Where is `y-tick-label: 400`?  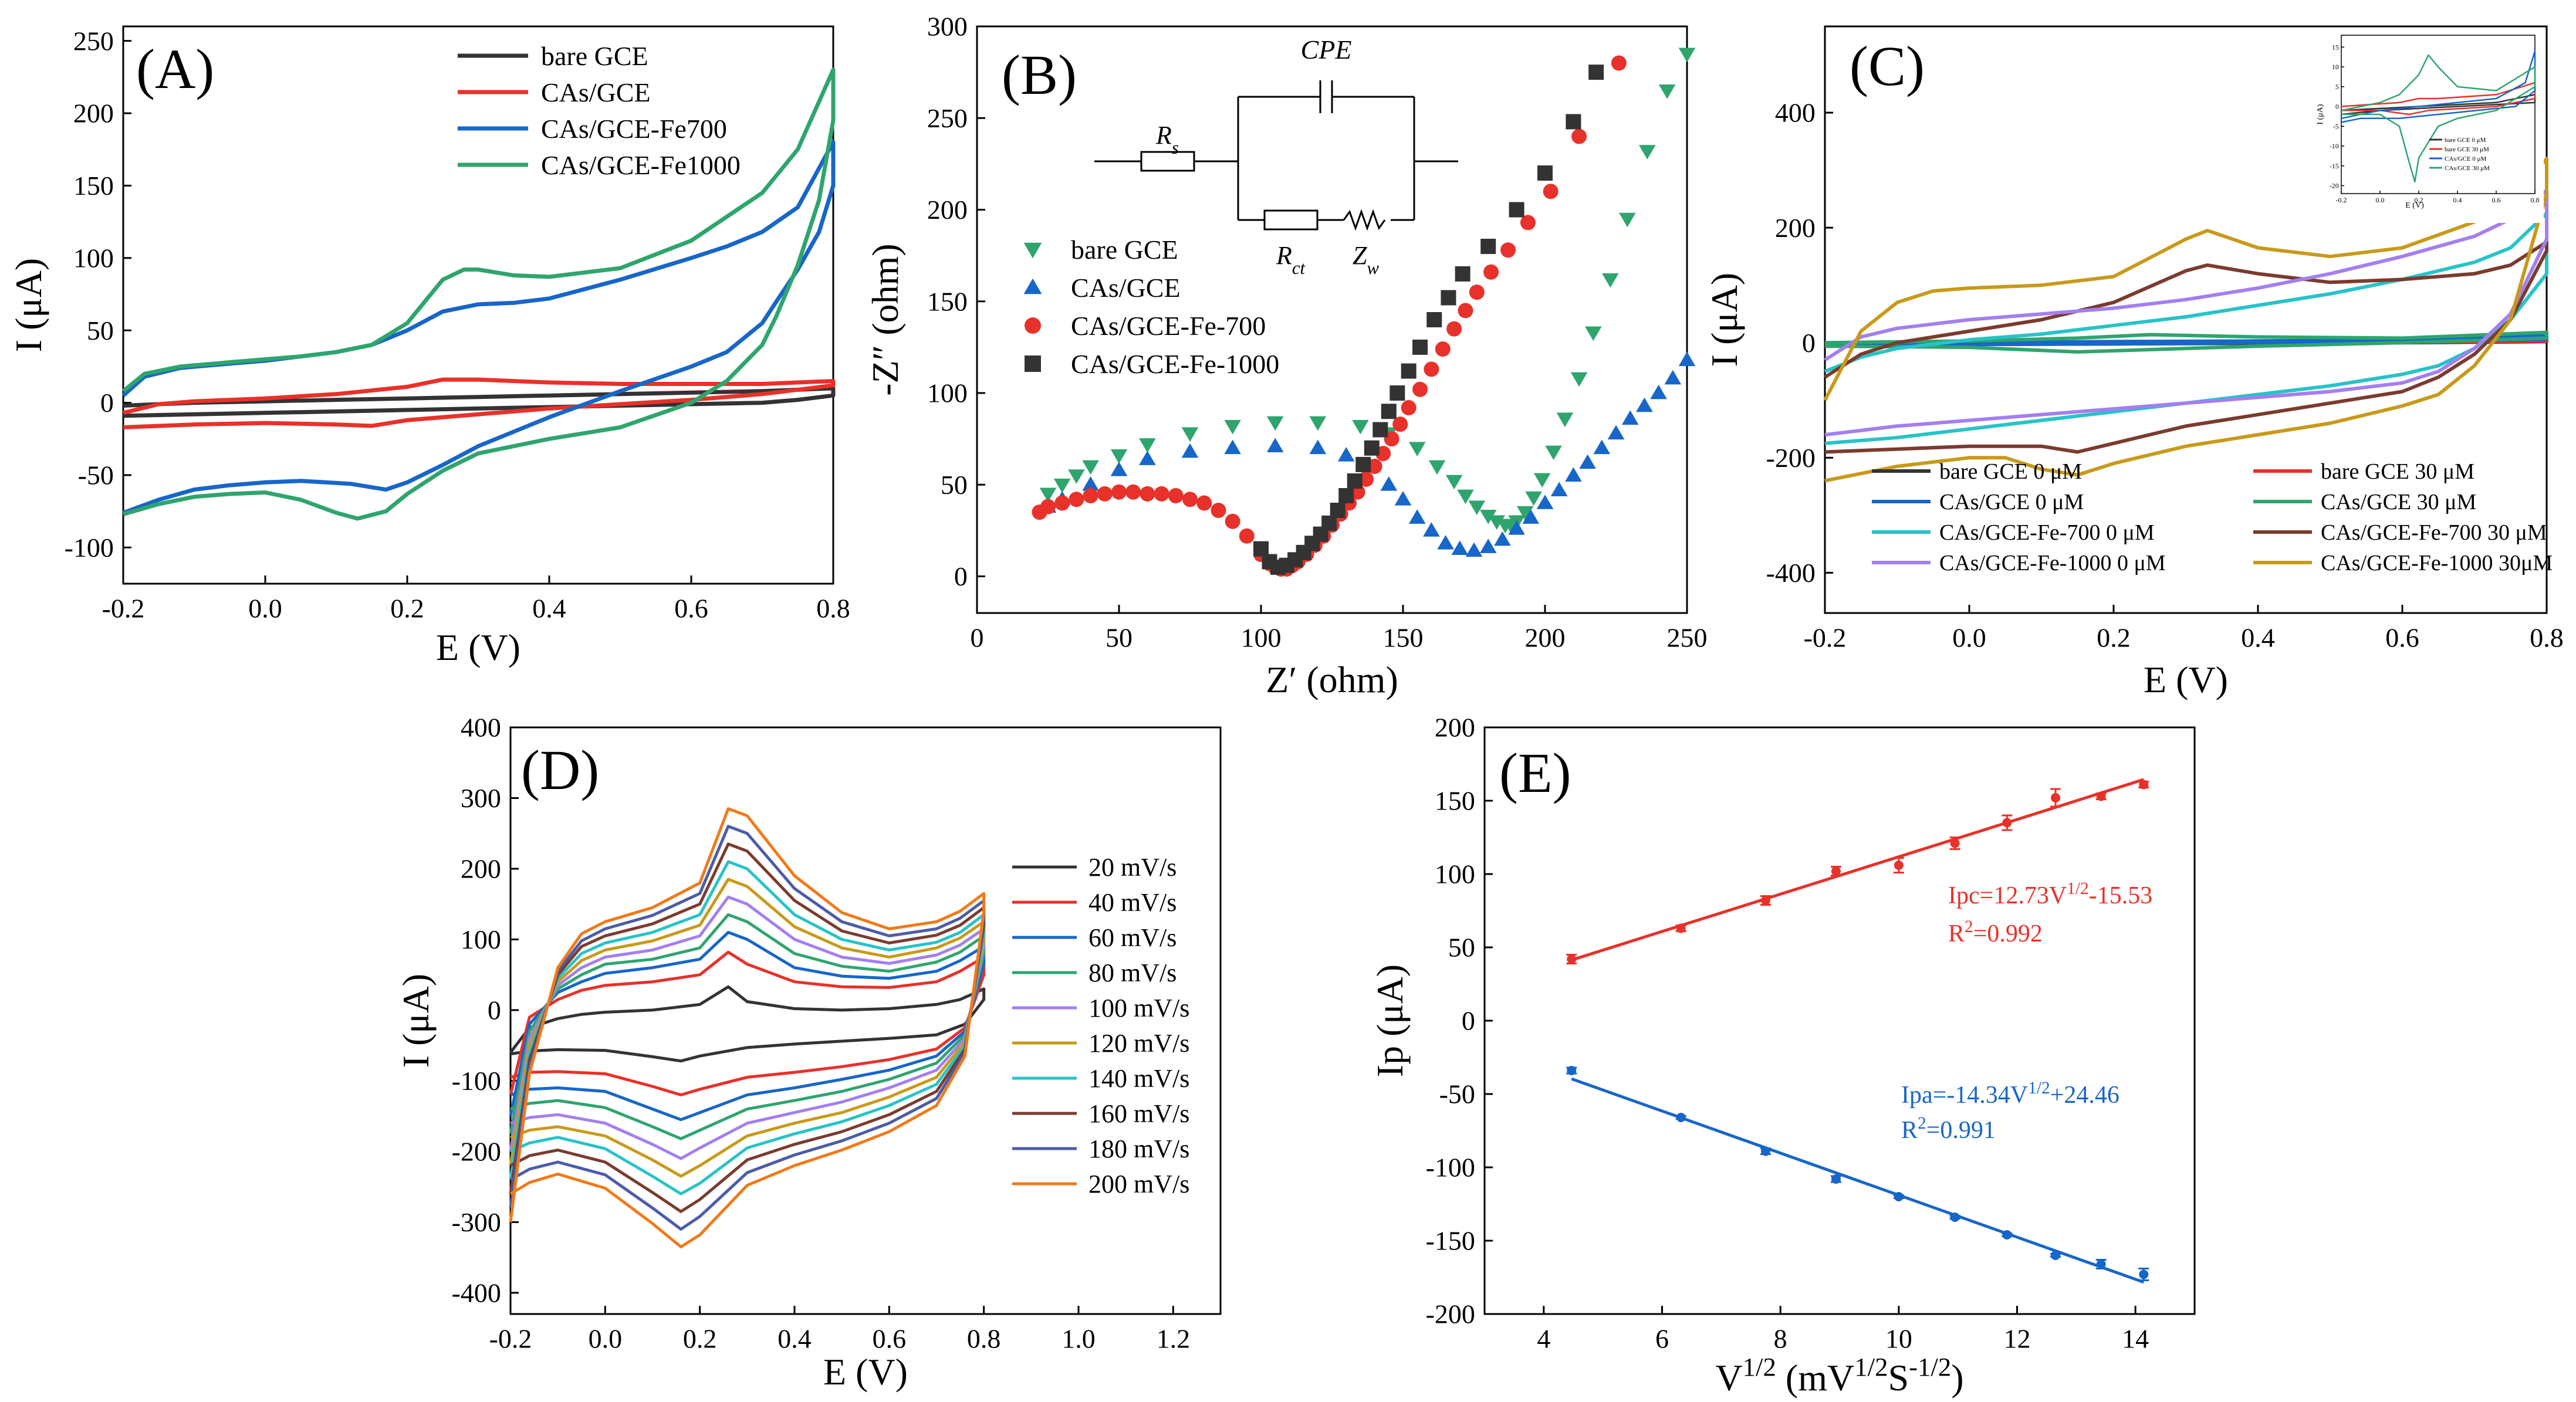
y-tick-label: 400 is located at coordinates (1795, 113).